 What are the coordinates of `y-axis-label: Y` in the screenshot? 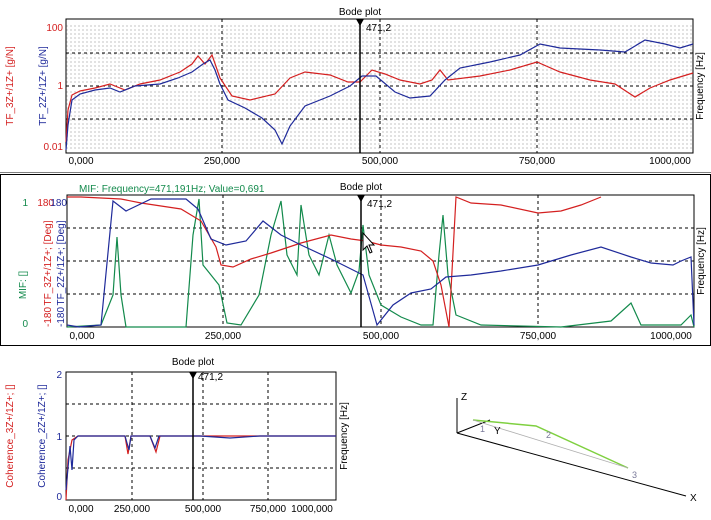 It's located at (497, 431).